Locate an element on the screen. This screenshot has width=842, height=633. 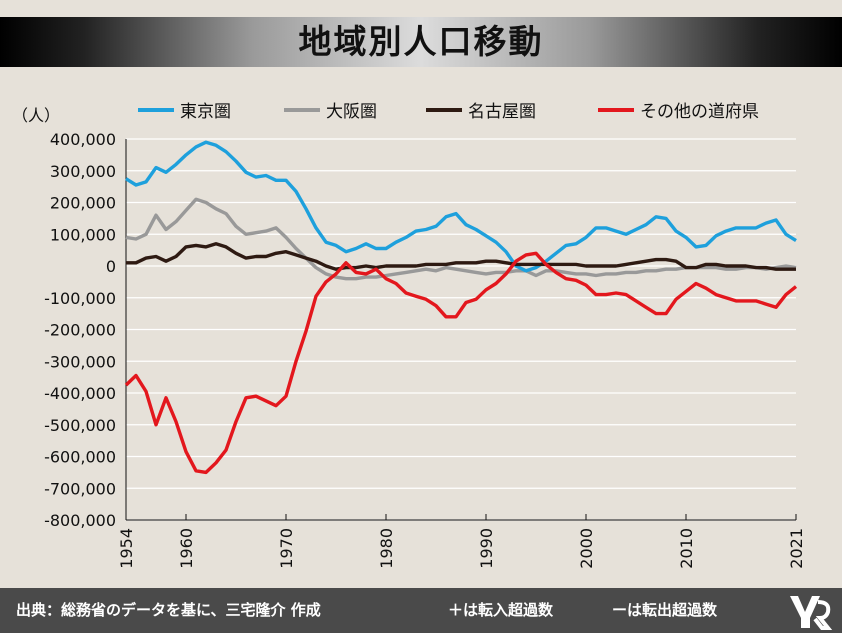
y-tick-label: -800,000 is located at coordinates (80, 520).